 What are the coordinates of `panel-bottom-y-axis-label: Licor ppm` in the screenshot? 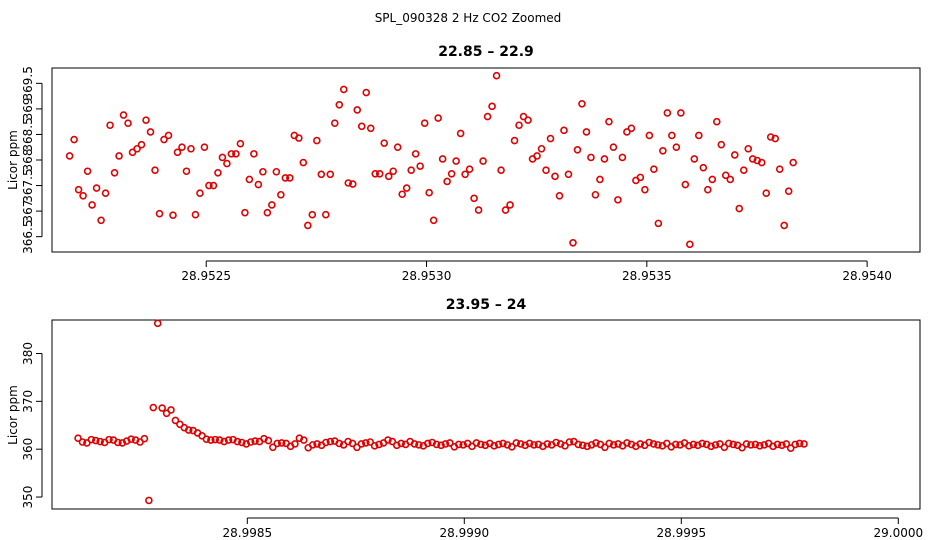 It's located at (13, 415).